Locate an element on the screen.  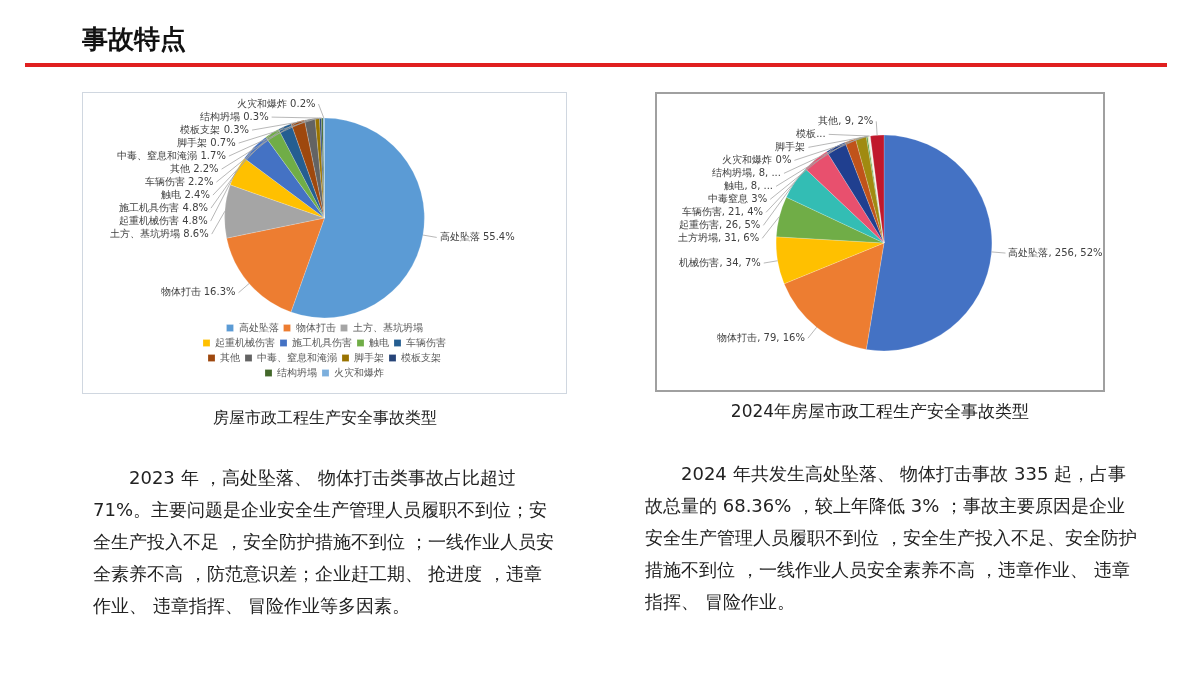
slice-label: 中毒窒息 3% is located at coordinates (738, 198).